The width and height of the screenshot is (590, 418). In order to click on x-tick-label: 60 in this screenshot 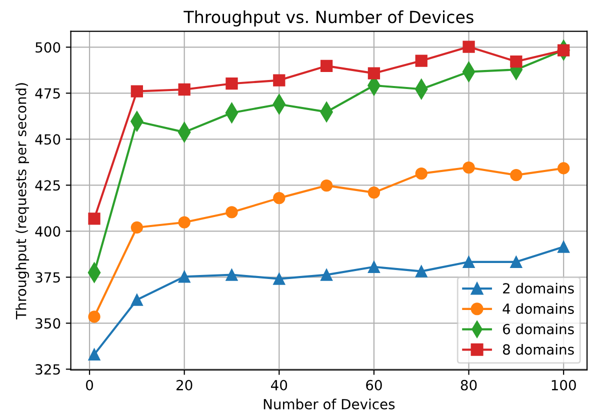, I will do `click(374, 385)`.